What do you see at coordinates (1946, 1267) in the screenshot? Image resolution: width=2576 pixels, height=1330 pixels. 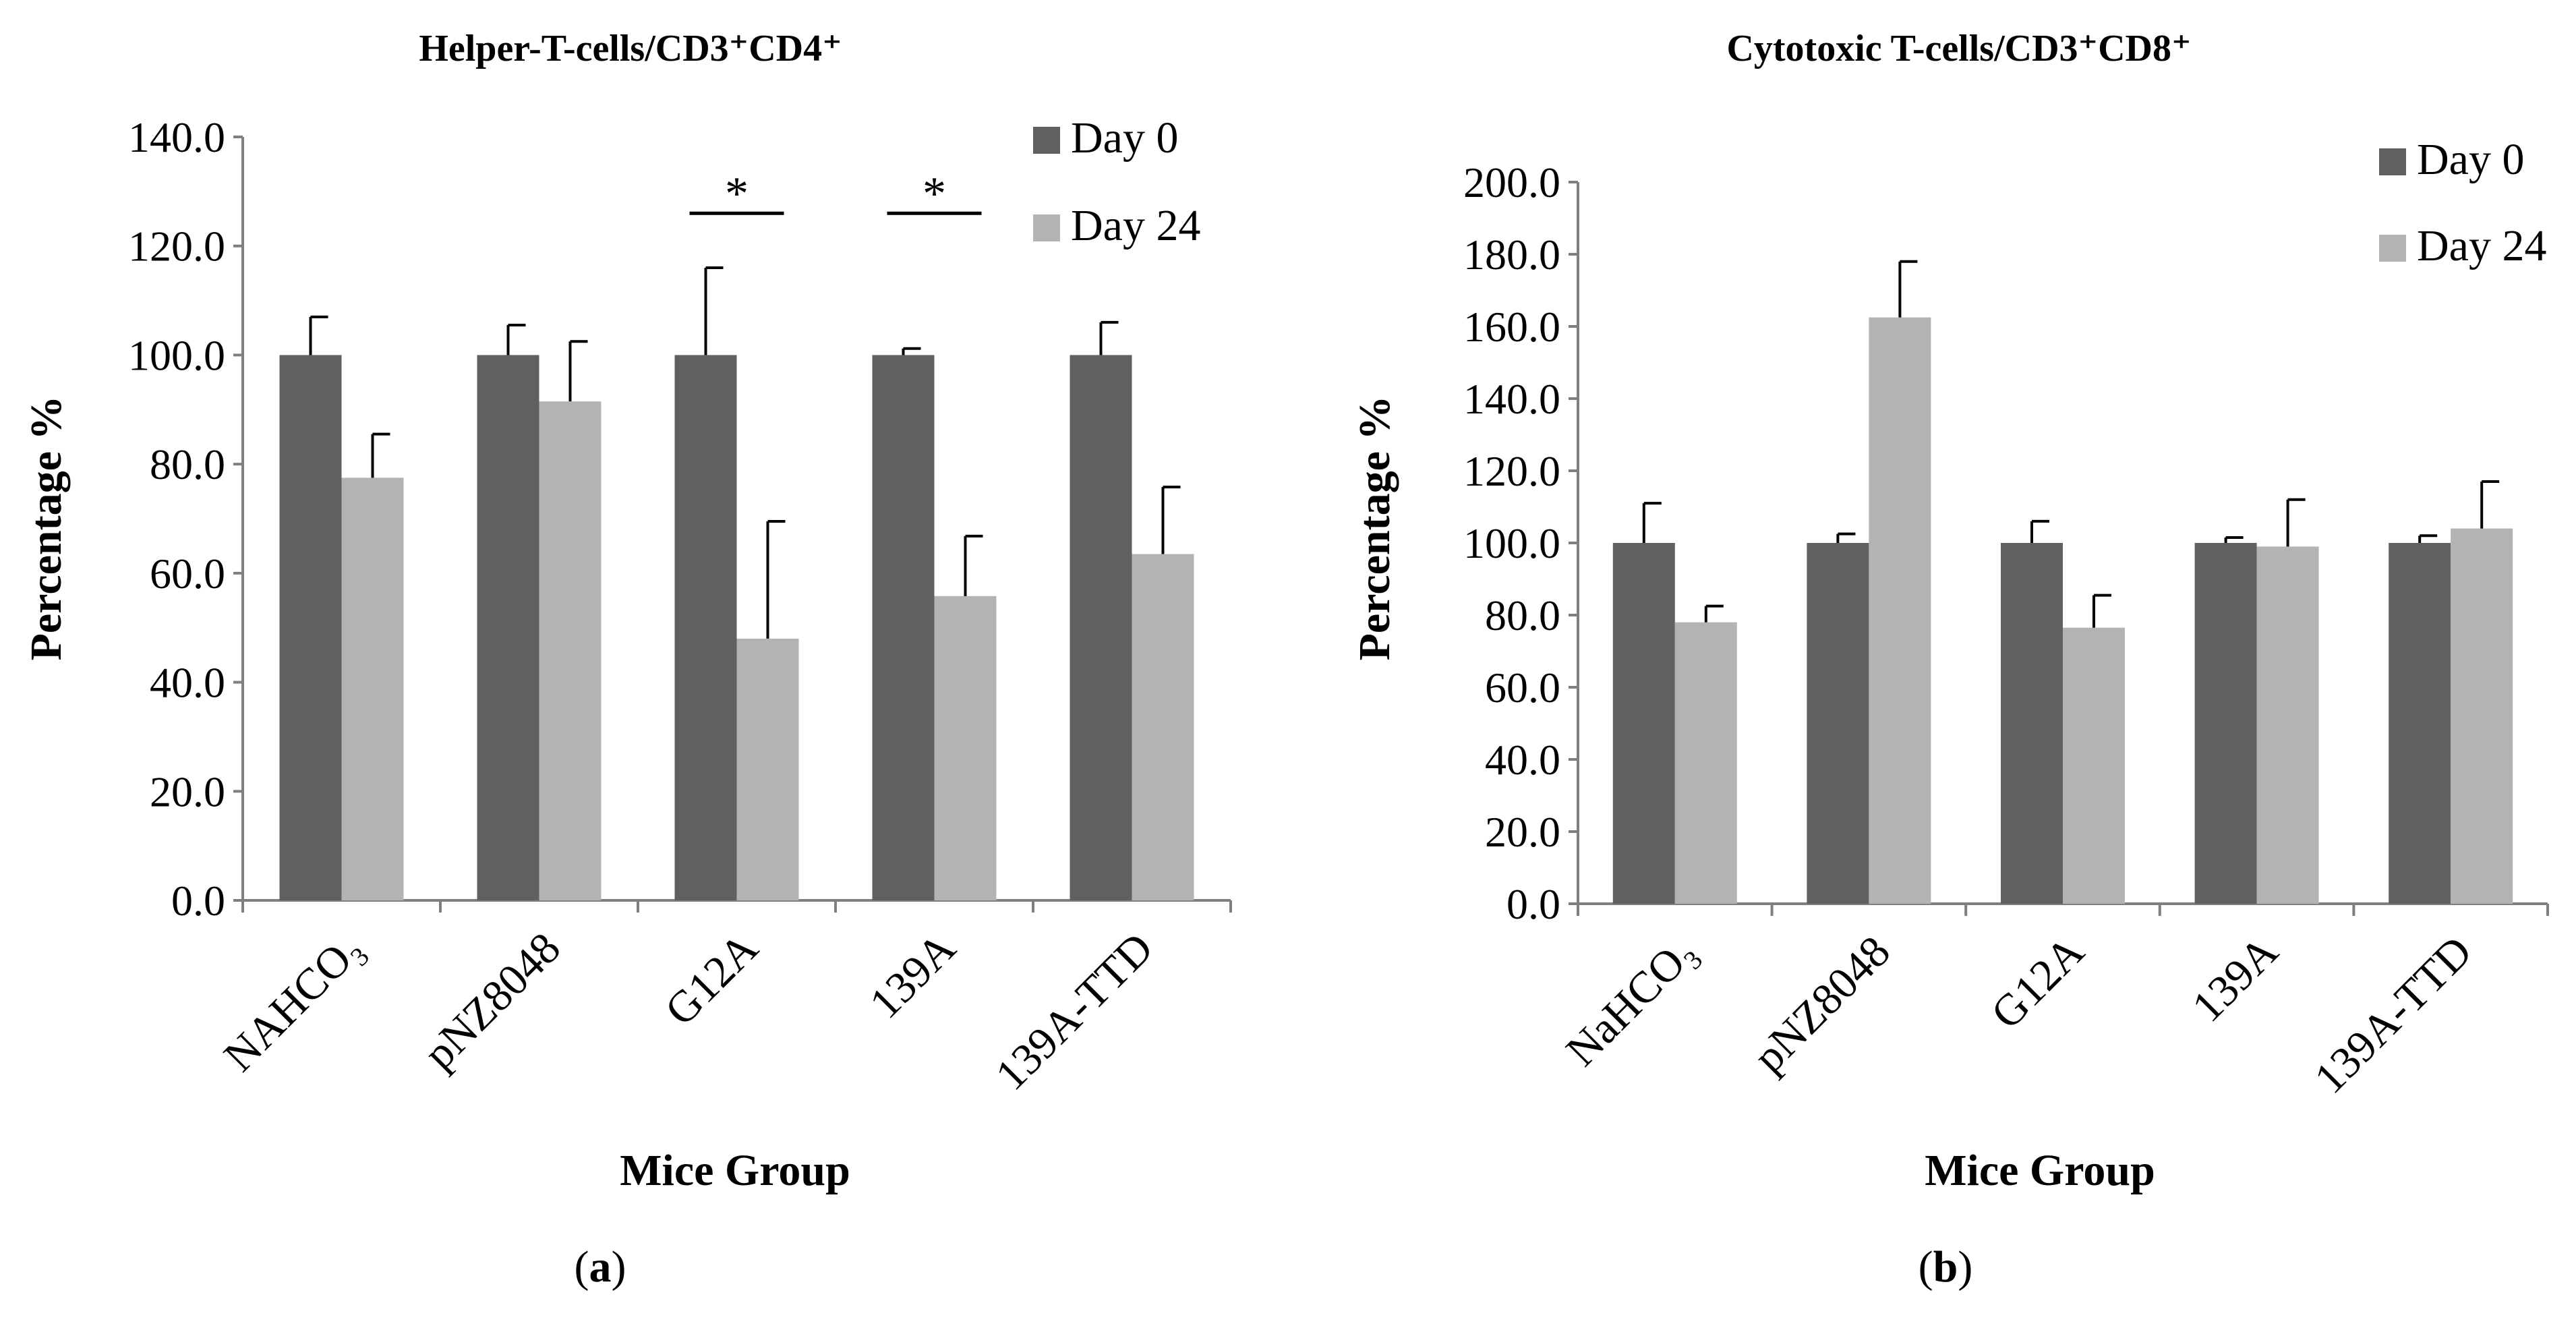 I see `panel-label: (b)` at bounding box center [1946, 1267].